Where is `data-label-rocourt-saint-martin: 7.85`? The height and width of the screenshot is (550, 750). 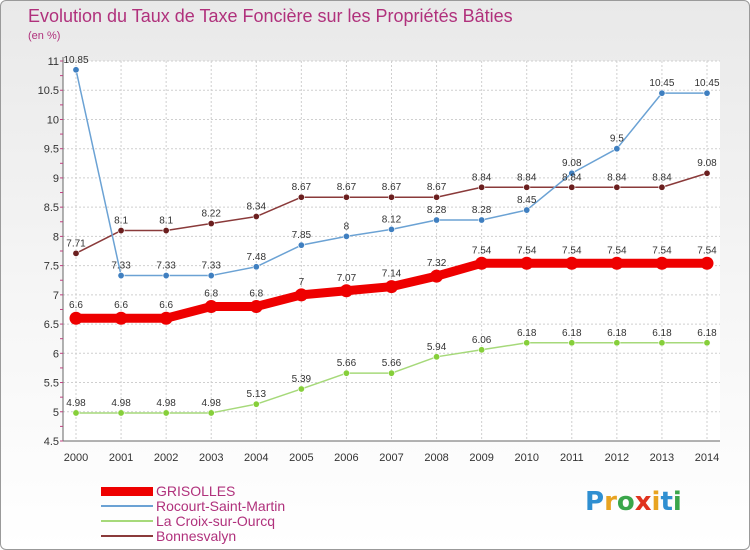
data-label-rocourt-saint-martin: 7.85 is located at coordinates (302, 235).